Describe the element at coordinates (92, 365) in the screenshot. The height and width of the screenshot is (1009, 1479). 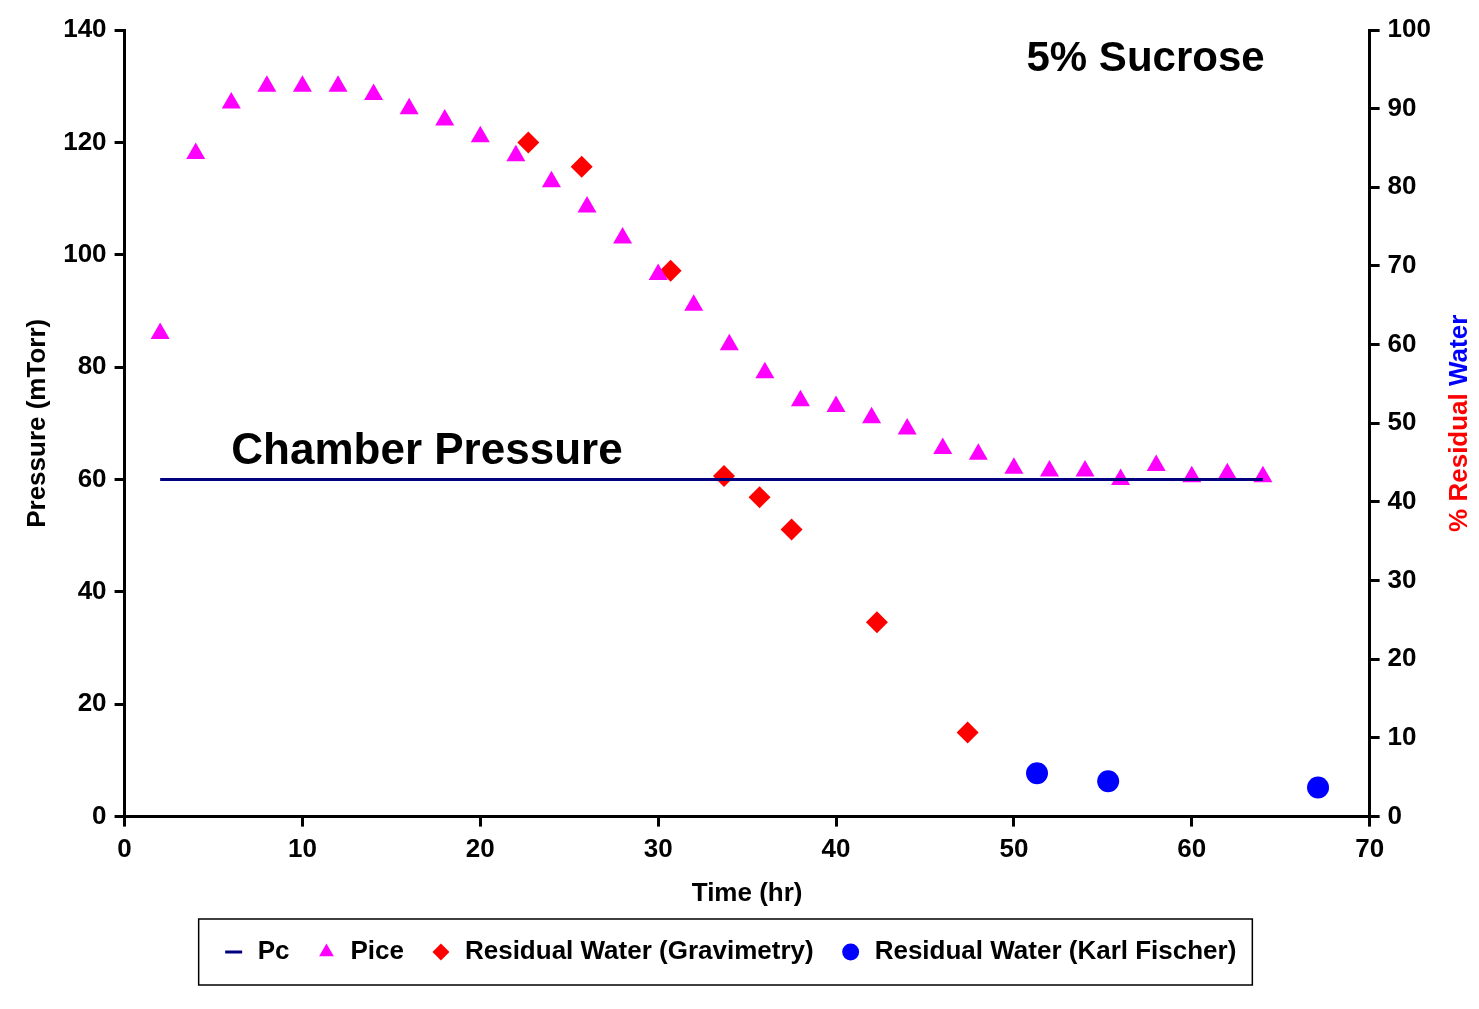
I see `y-tick-label: 80` at that location.